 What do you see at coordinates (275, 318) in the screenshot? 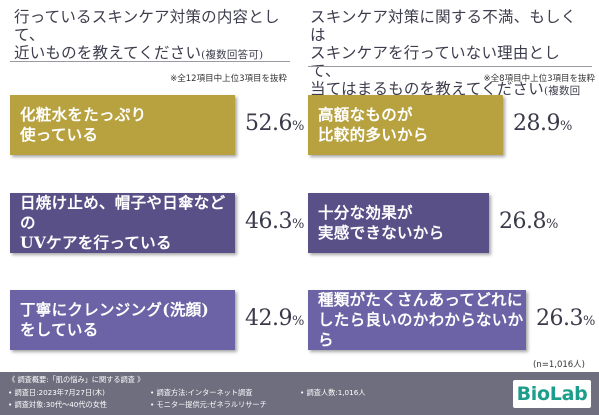
I see `bar-value-label: 42.9%` at bounding box center [275, 318].